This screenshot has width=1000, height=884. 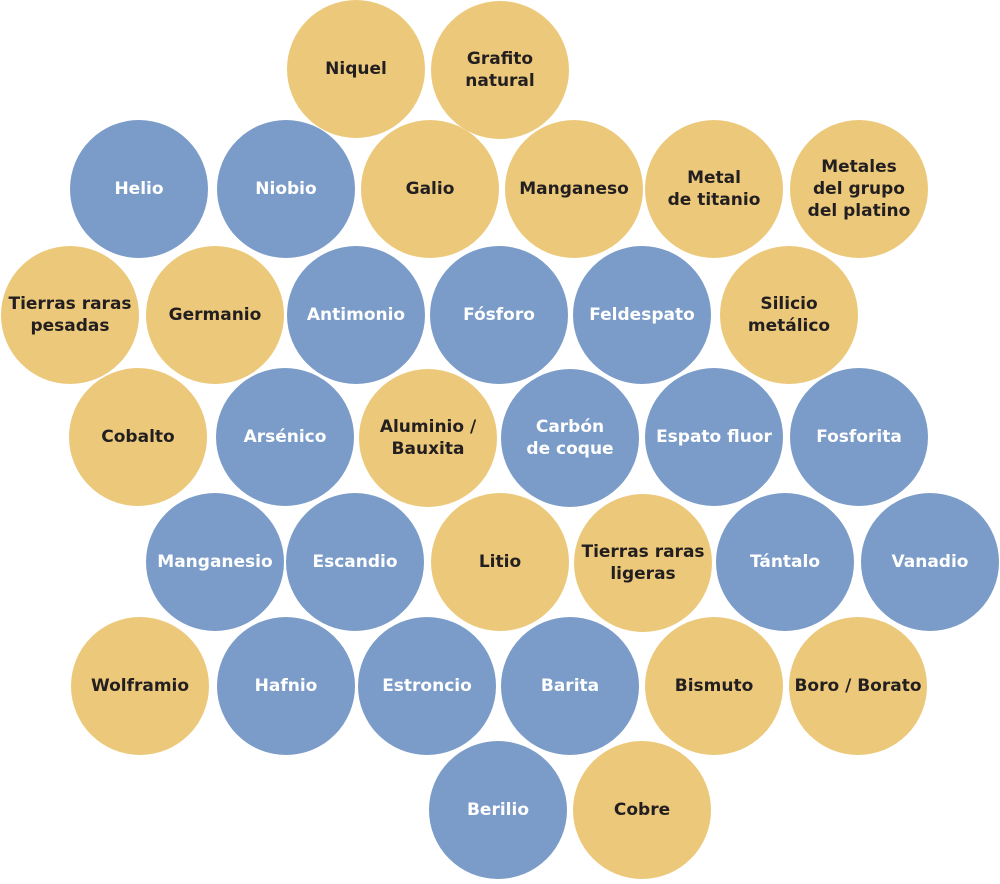 I want to click on node-label: Tántalo, so click(x=785, y=562).